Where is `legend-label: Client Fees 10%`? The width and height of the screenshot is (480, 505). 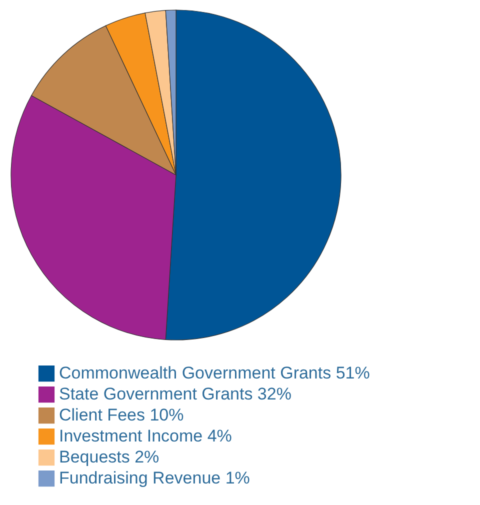
legend-label: Client Fees 10% is located at coordinates (121, 415).